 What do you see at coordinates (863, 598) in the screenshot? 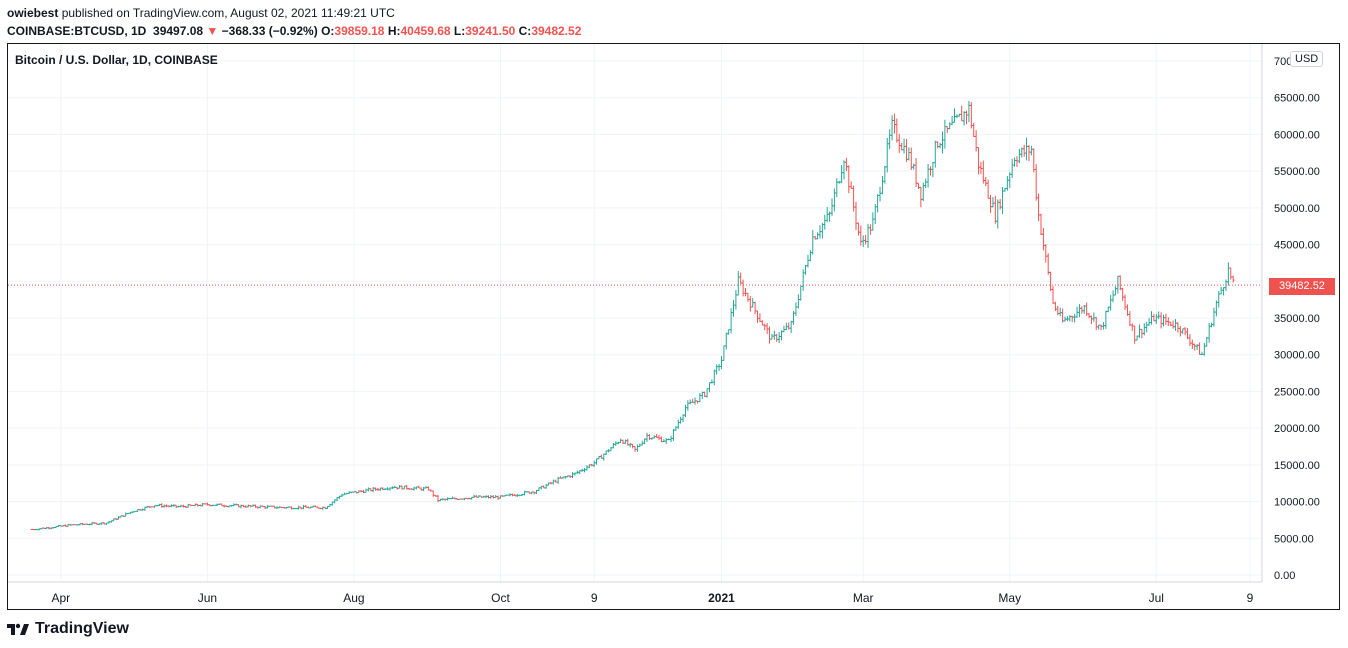
I see `x-tick-label: Mar` at bounding box center [863, 598].